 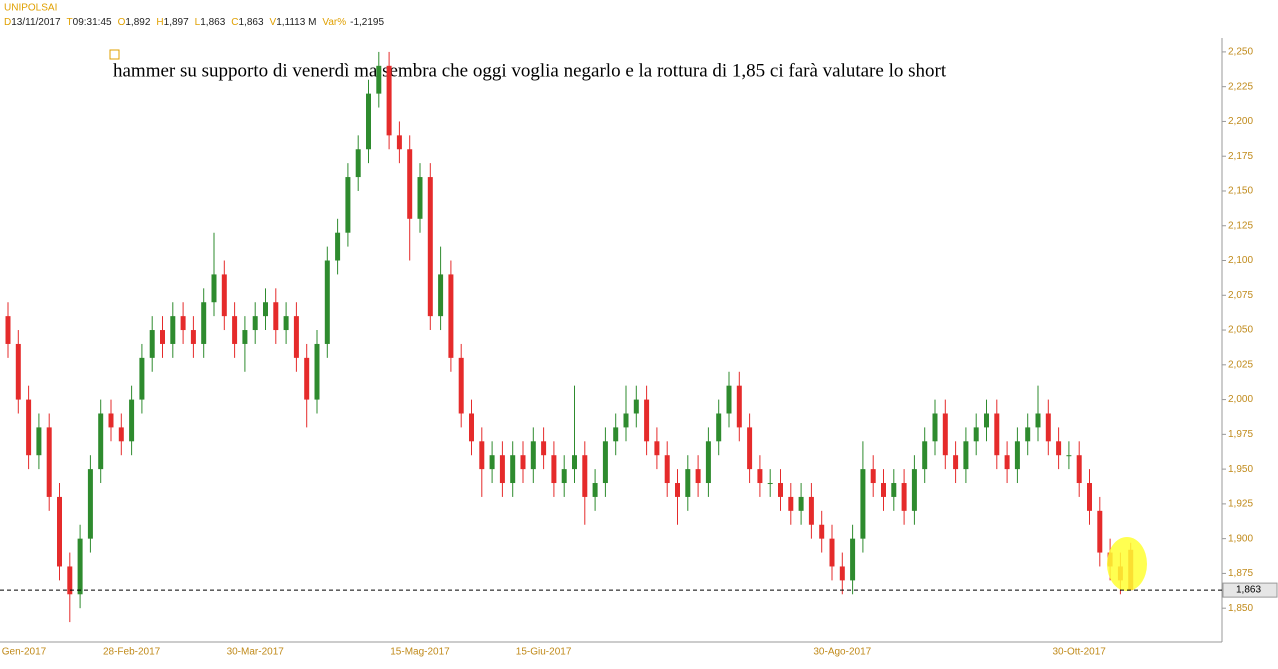 What do you see at coordinates (1240, 434) in the screenshot?
I see `y-tick-label: 1,975` at bounding box center [1240, 434].